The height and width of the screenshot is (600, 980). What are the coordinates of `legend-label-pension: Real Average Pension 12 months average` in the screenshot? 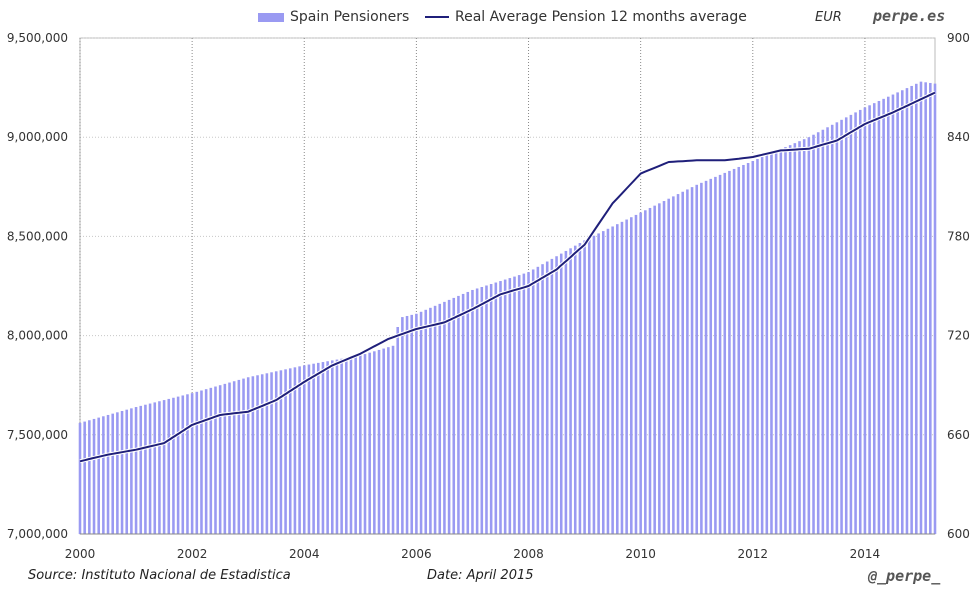 It's located at (601, 17).